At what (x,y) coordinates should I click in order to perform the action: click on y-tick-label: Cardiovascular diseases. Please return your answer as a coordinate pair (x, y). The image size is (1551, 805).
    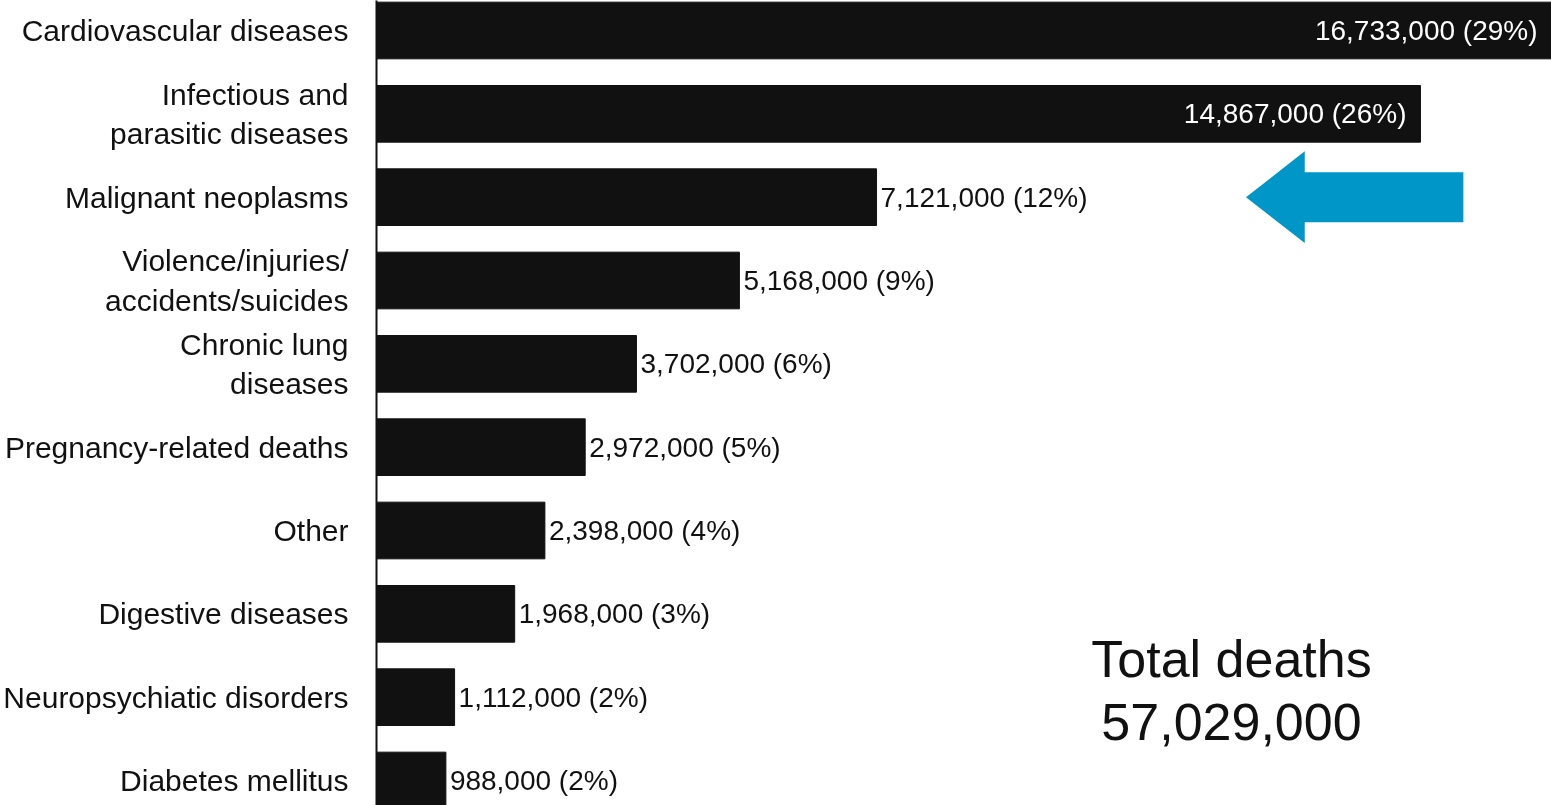
    Looking at the image, I should click on (185, 30).